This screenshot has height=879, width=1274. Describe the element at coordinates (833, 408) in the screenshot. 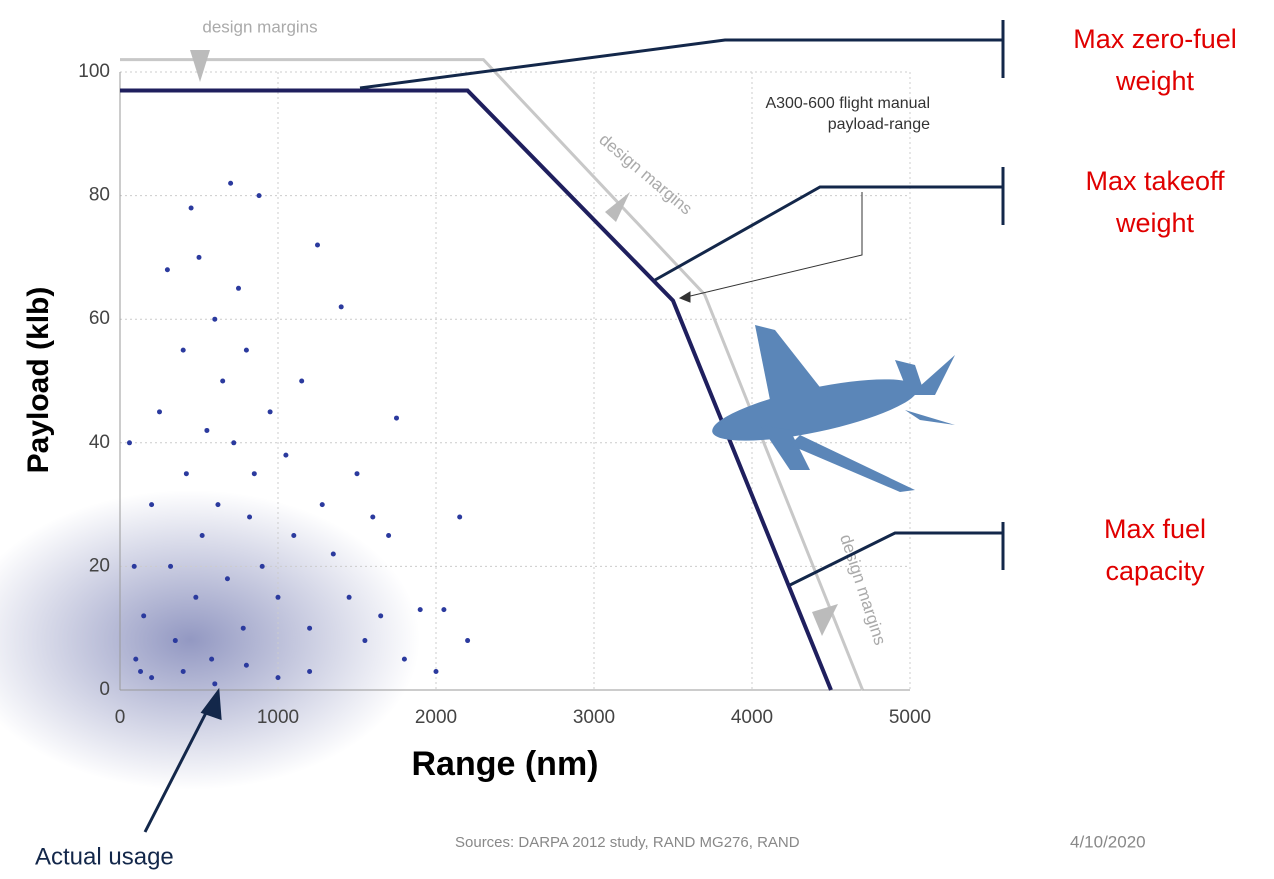

I see `airplane` at that location.